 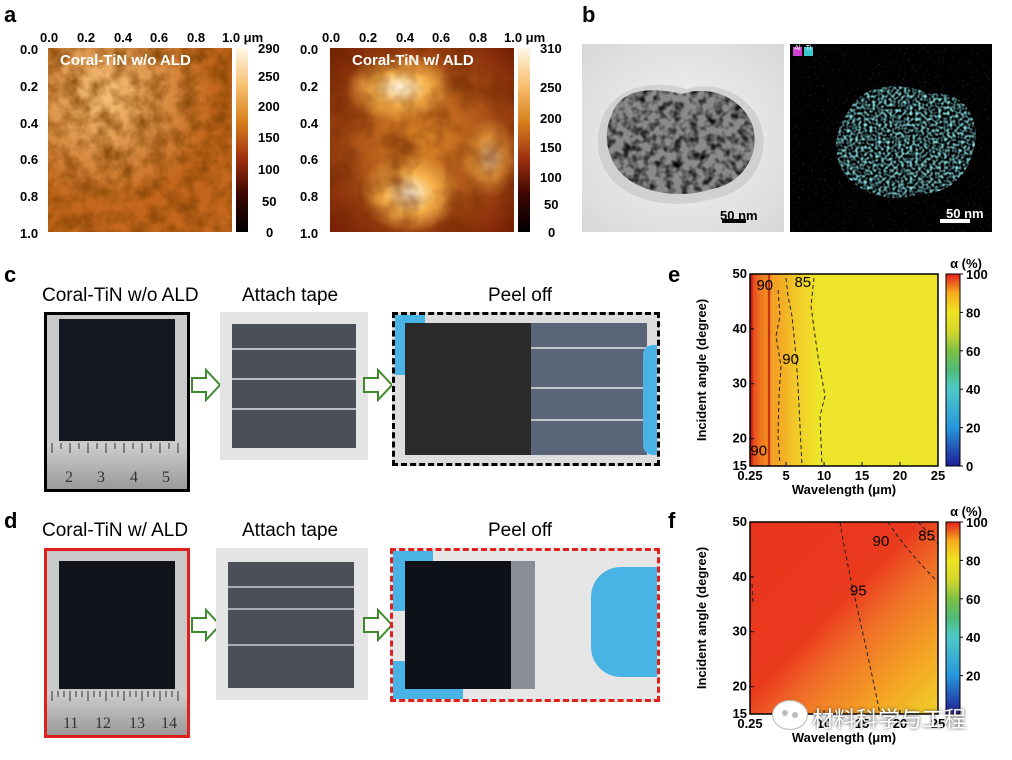 What do you see at coordinates (29, 123) in the screenshot?
I see `afm-left-ytick: 0.4` at bounding box center [29, 123].